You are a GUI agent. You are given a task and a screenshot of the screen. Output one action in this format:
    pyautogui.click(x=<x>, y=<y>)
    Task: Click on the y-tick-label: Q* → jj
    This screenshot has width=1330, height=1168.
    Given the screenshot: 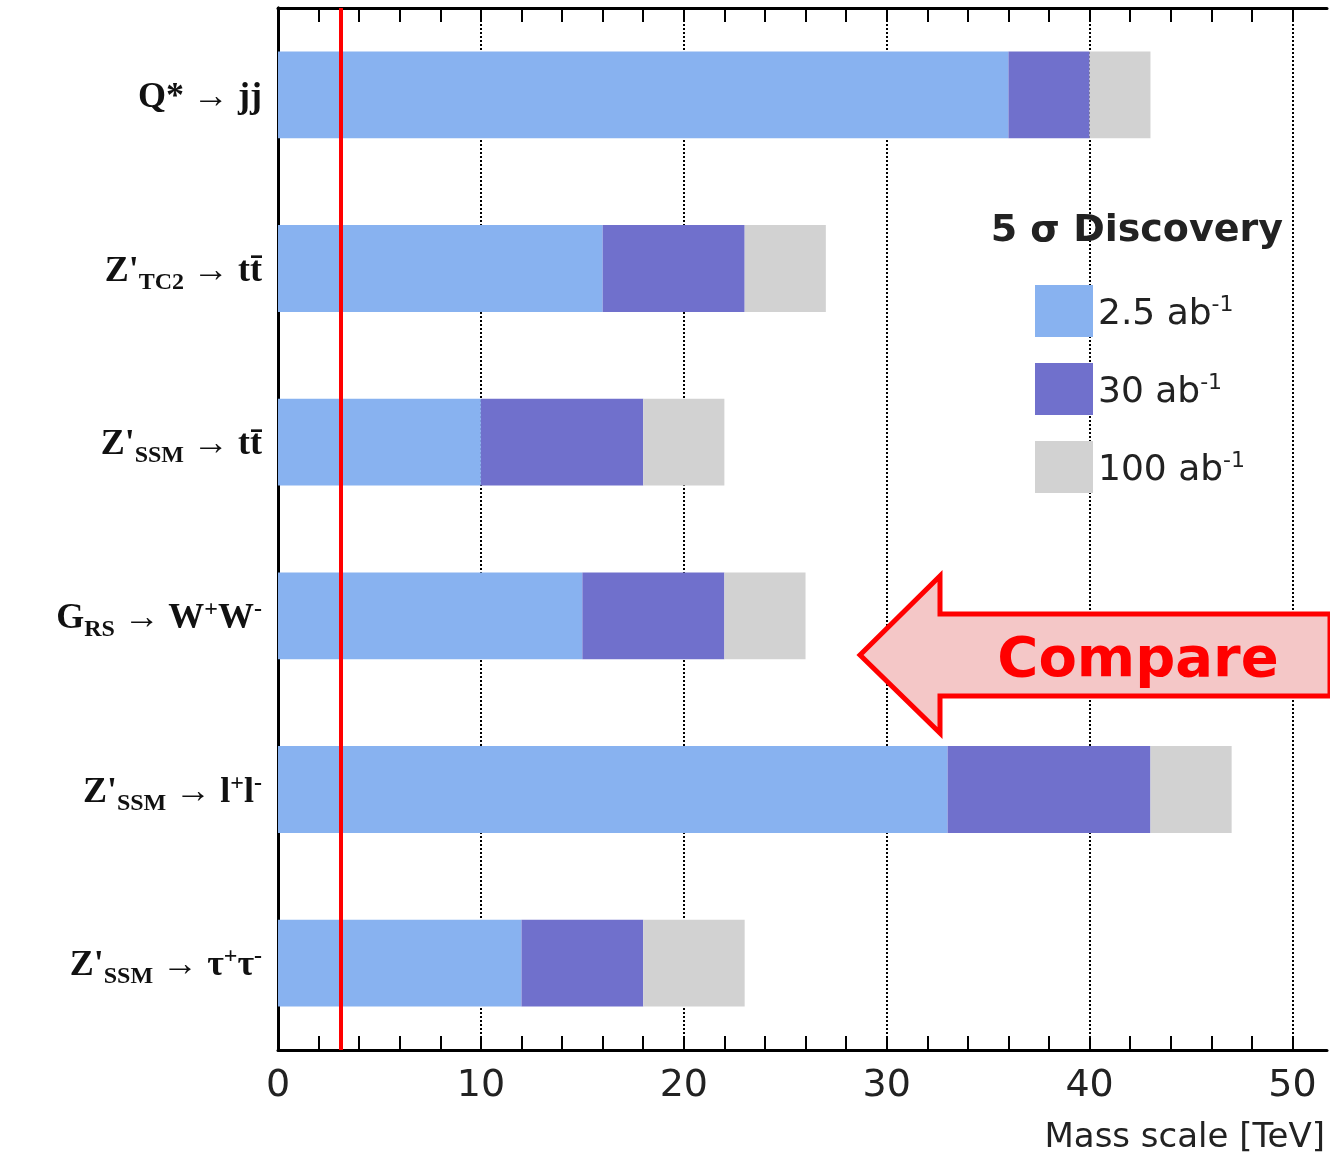 What is the action you would take?
    pyautogui.click(x=200, y=94)
    